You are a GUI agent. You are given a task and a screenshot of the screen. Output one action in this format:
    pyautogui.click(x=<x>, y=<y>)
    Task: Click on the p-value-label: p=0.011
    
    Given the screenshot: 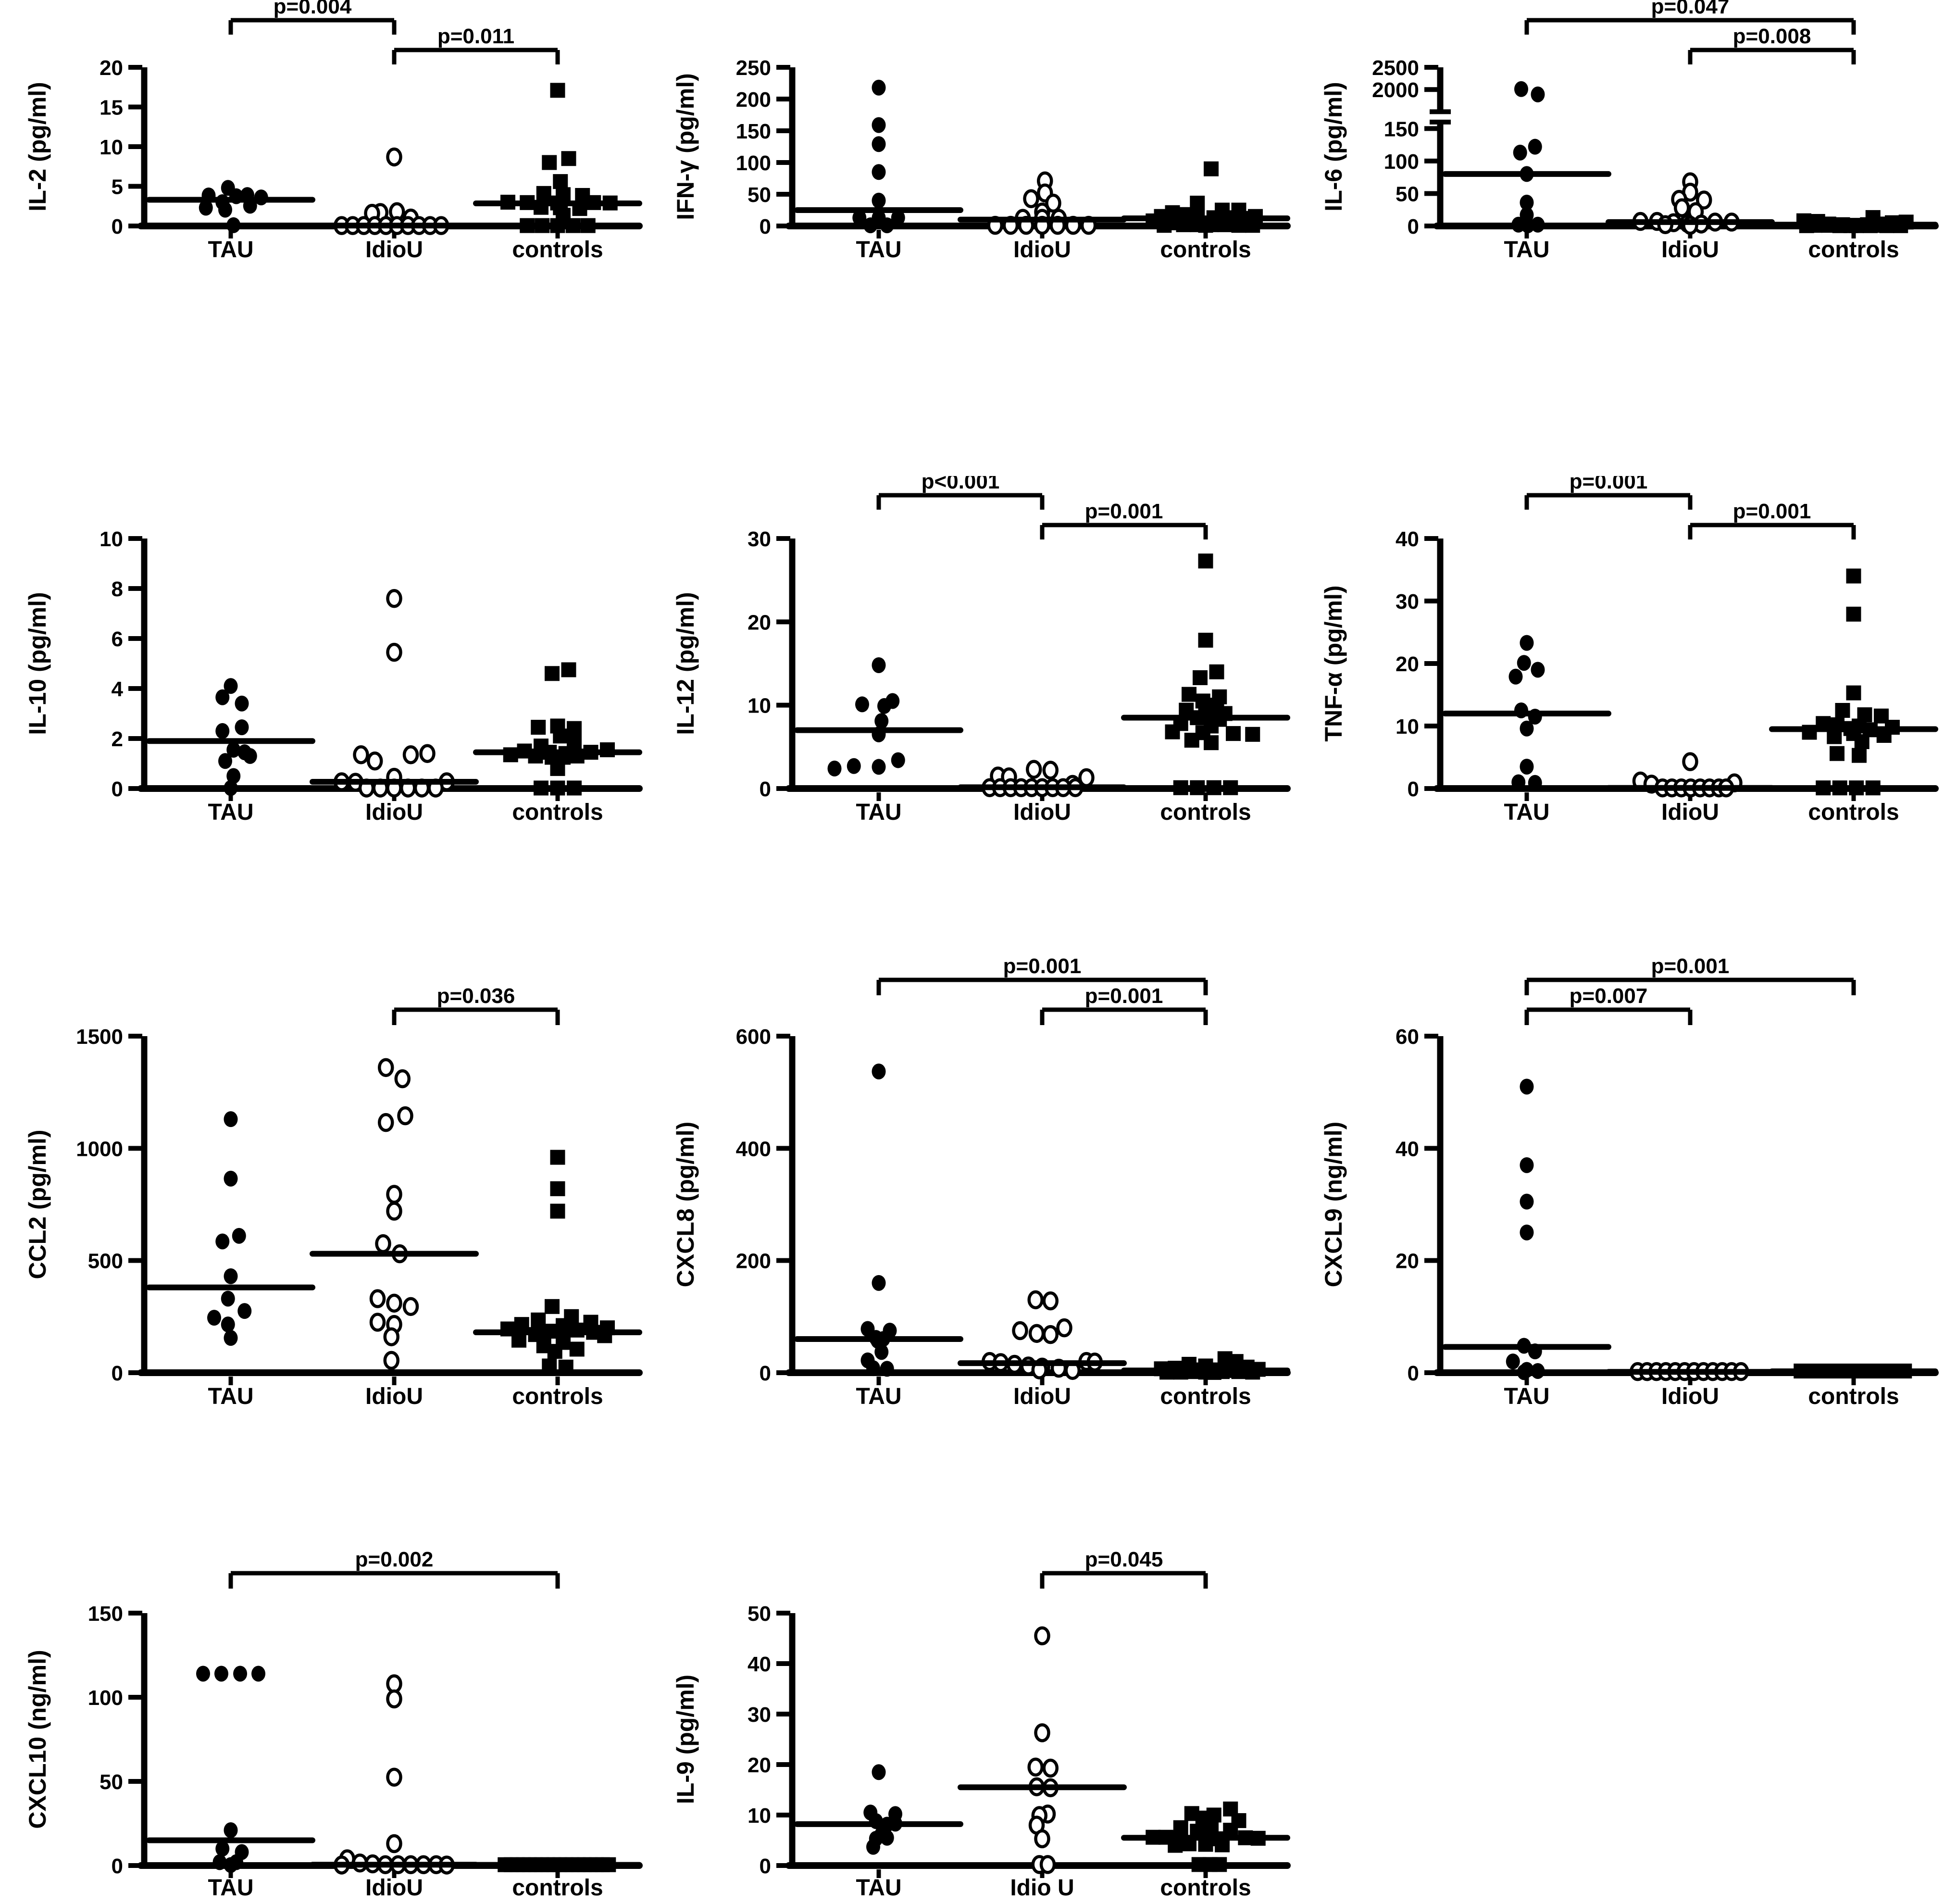 What is the action you would take?
    pyautogui.click(x=475, y=36)
    